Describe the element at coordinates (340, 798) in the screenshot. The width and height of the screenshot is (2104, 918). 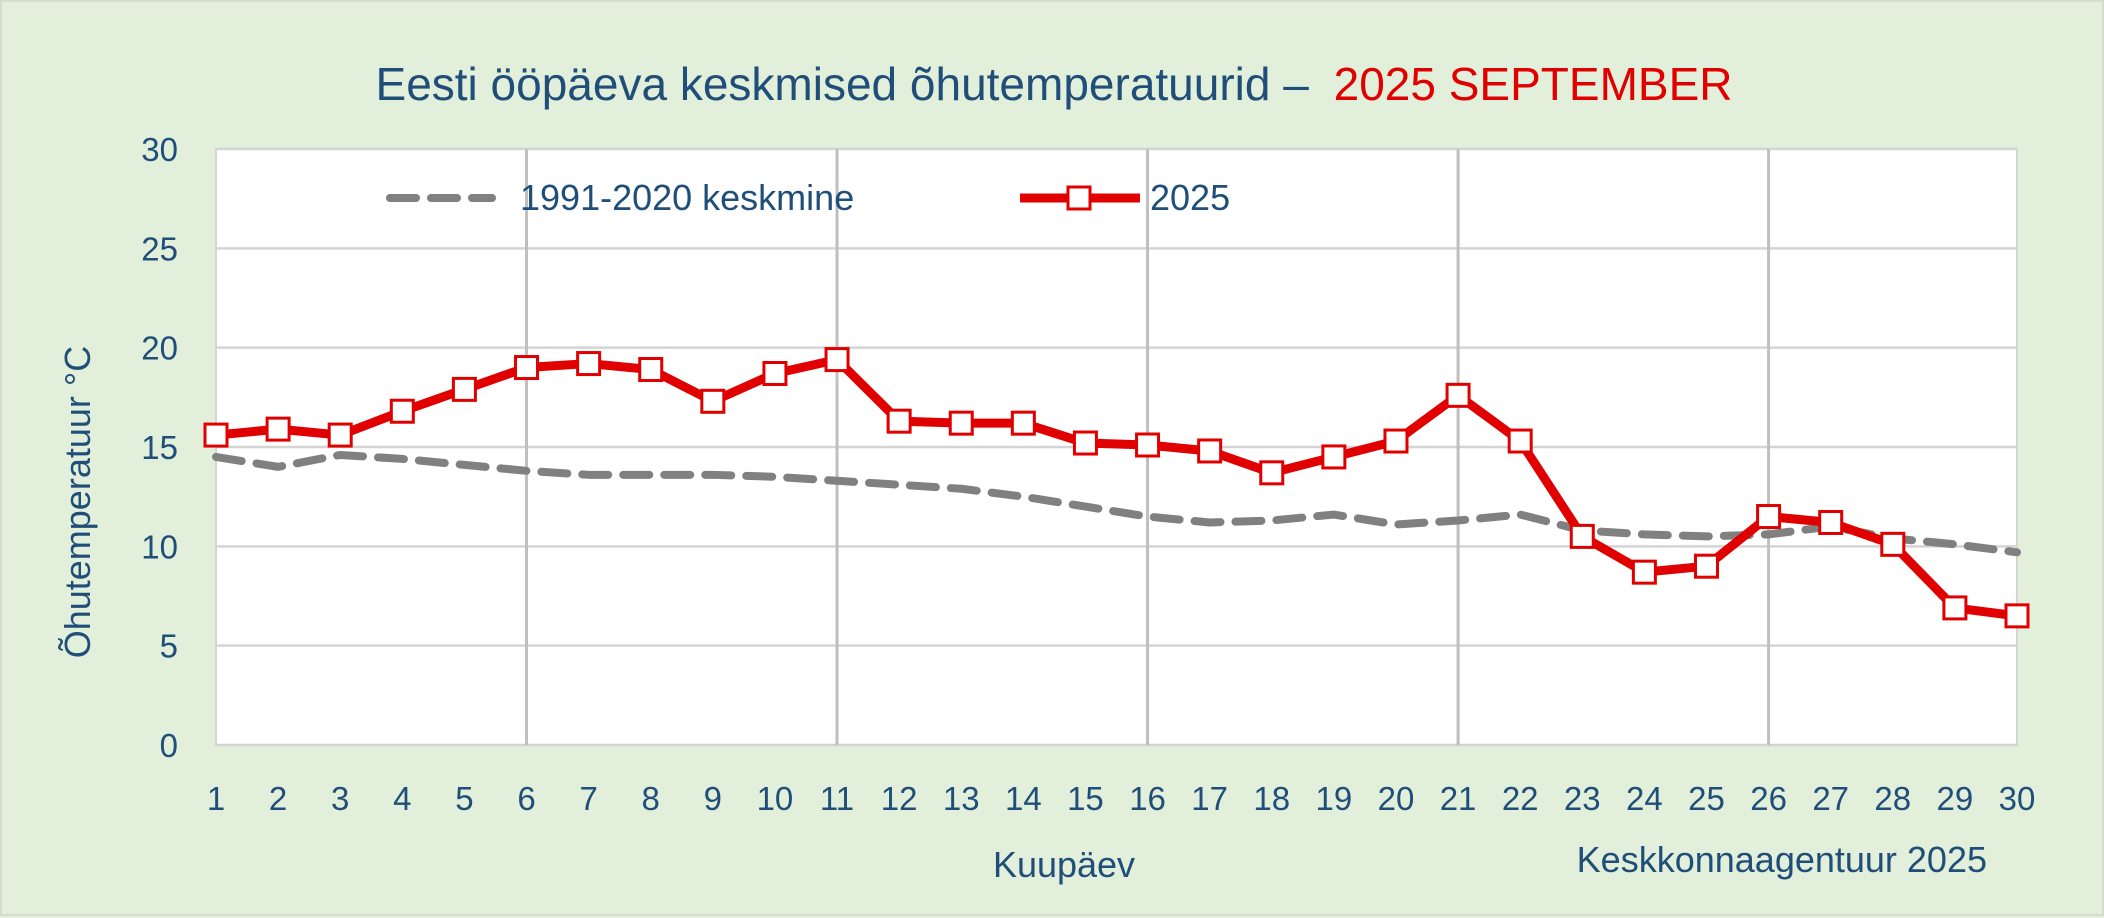
I see `x-tick-label: 3` at that location.